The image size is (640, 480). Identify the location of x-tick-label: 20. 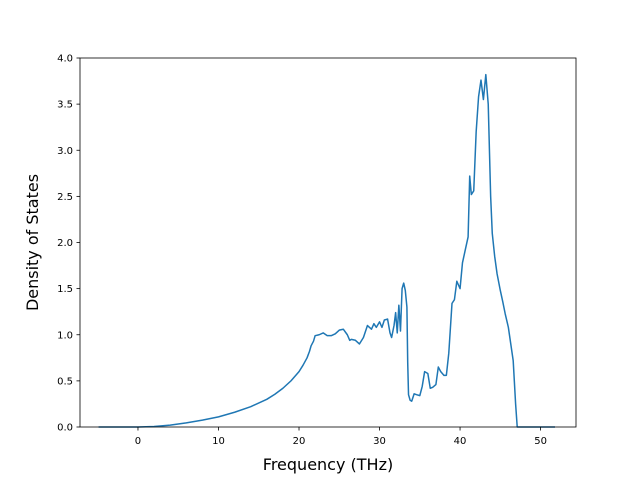
(299, 441).